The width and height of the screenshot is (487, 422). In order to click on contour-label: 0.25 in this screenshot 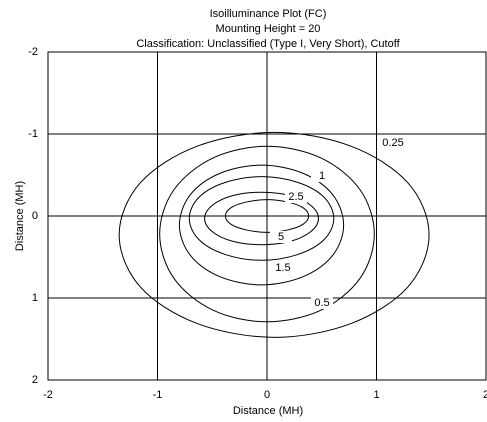, I will do `click(392, 143)`.